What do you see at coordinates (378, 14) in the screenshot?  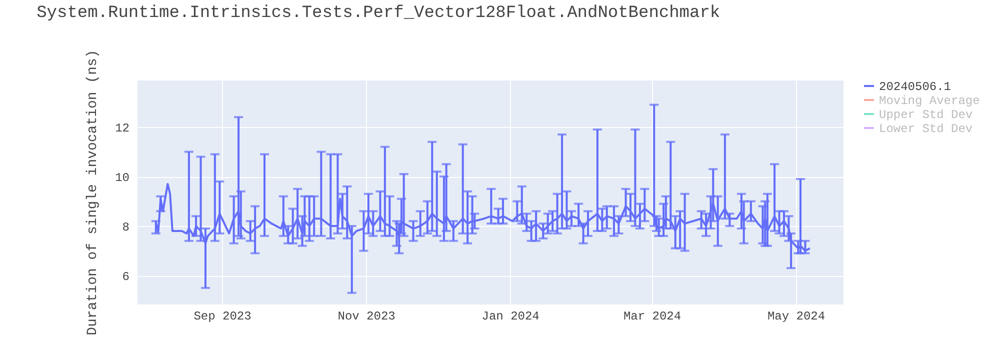 I see `chart-title: System.Runtime.Intrinsics.Tests.Perf_Vector128Float.AndNotBenchmark` at bounding box center [378, 14].